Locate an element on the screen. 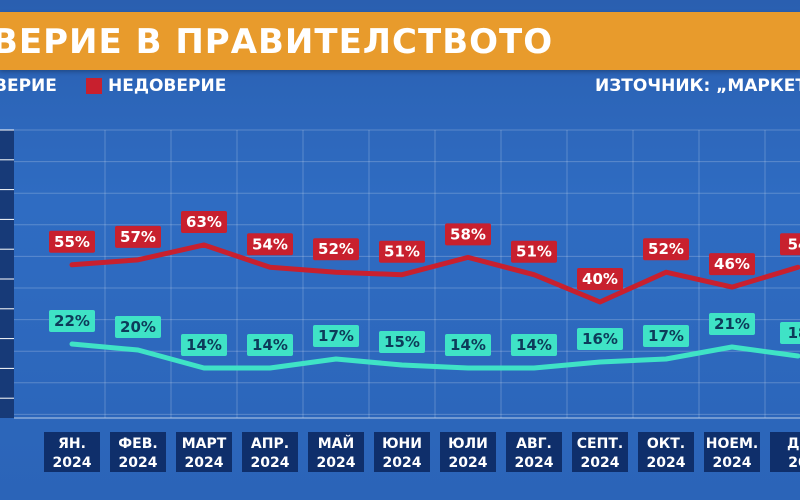  data-label-text: 46% is located at coordinates (732, 264).